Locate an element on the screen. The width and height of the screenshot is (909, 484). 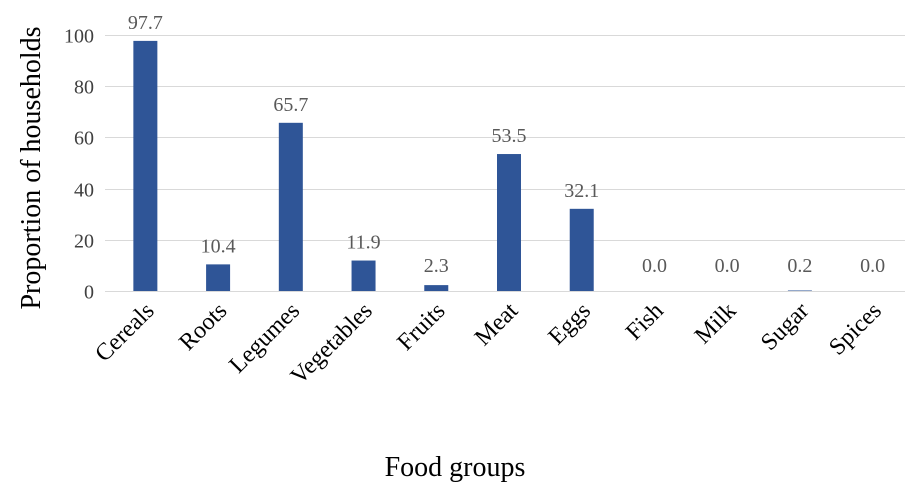
x-tick-label-spices: Spices is located at coordinates (855, 329).